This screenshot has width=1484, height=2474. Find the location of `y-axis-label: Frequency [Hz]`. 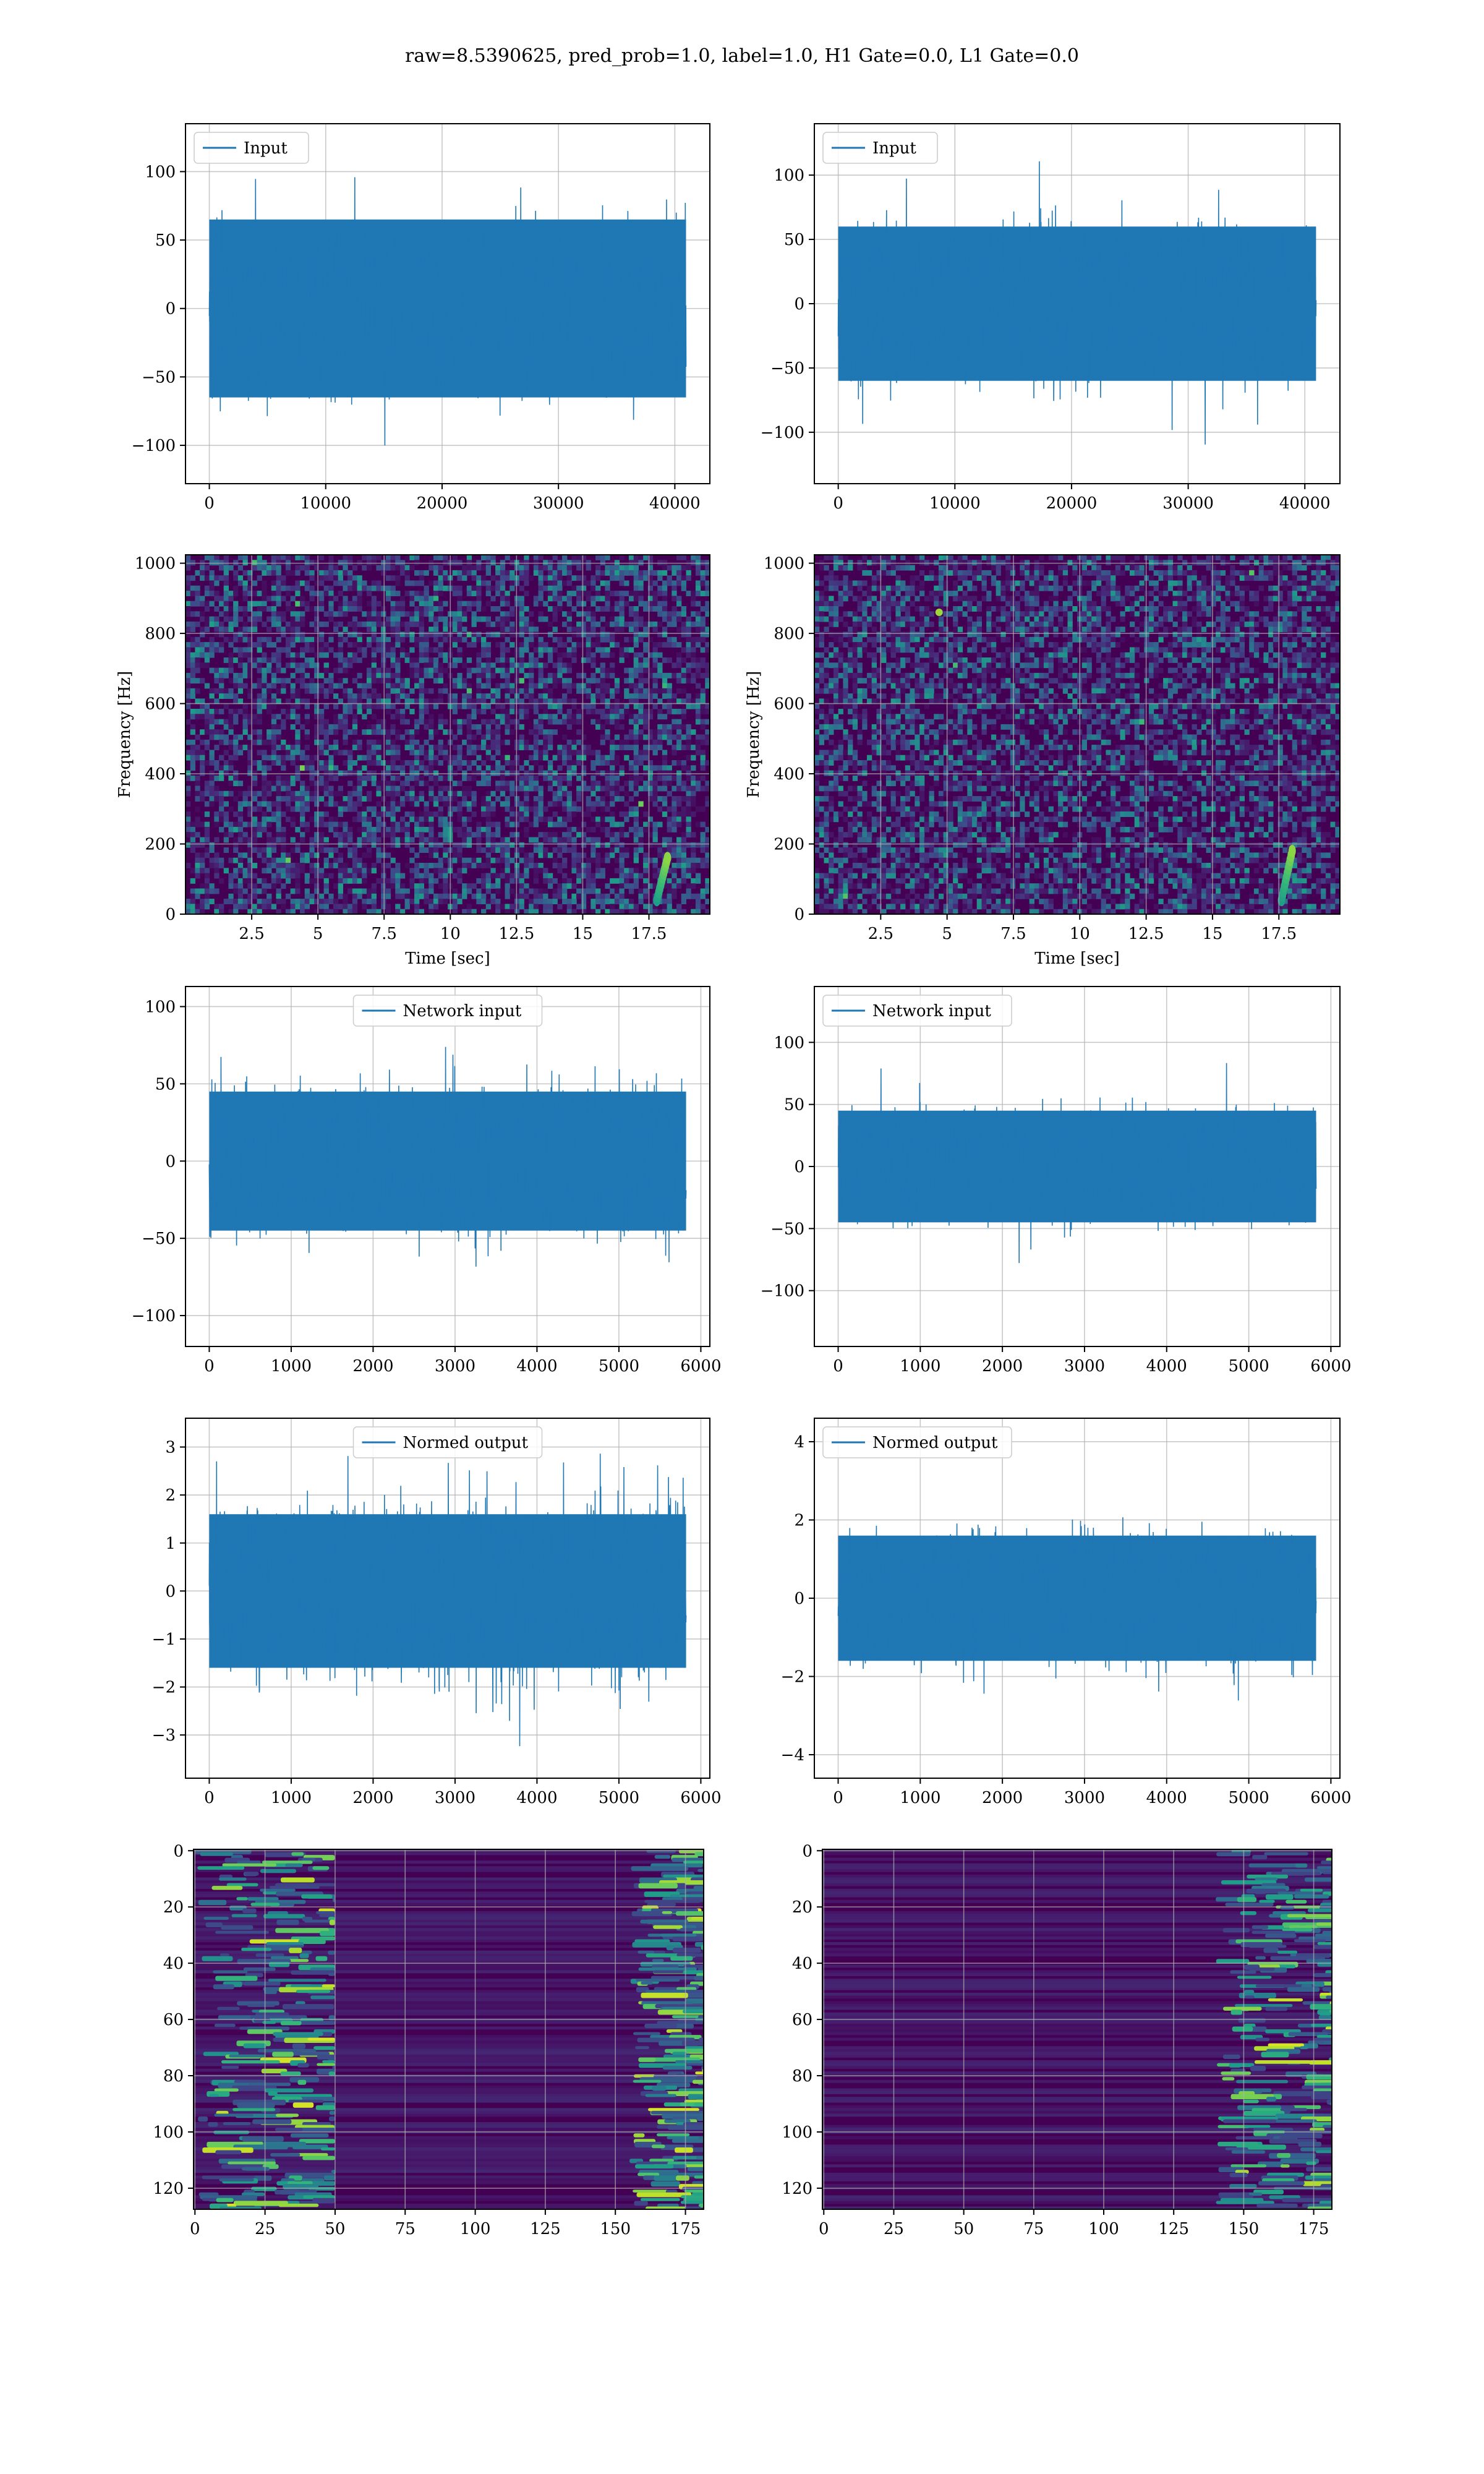

y-axis-label: Frequency [Hz] is located at coordinates (125, 734).